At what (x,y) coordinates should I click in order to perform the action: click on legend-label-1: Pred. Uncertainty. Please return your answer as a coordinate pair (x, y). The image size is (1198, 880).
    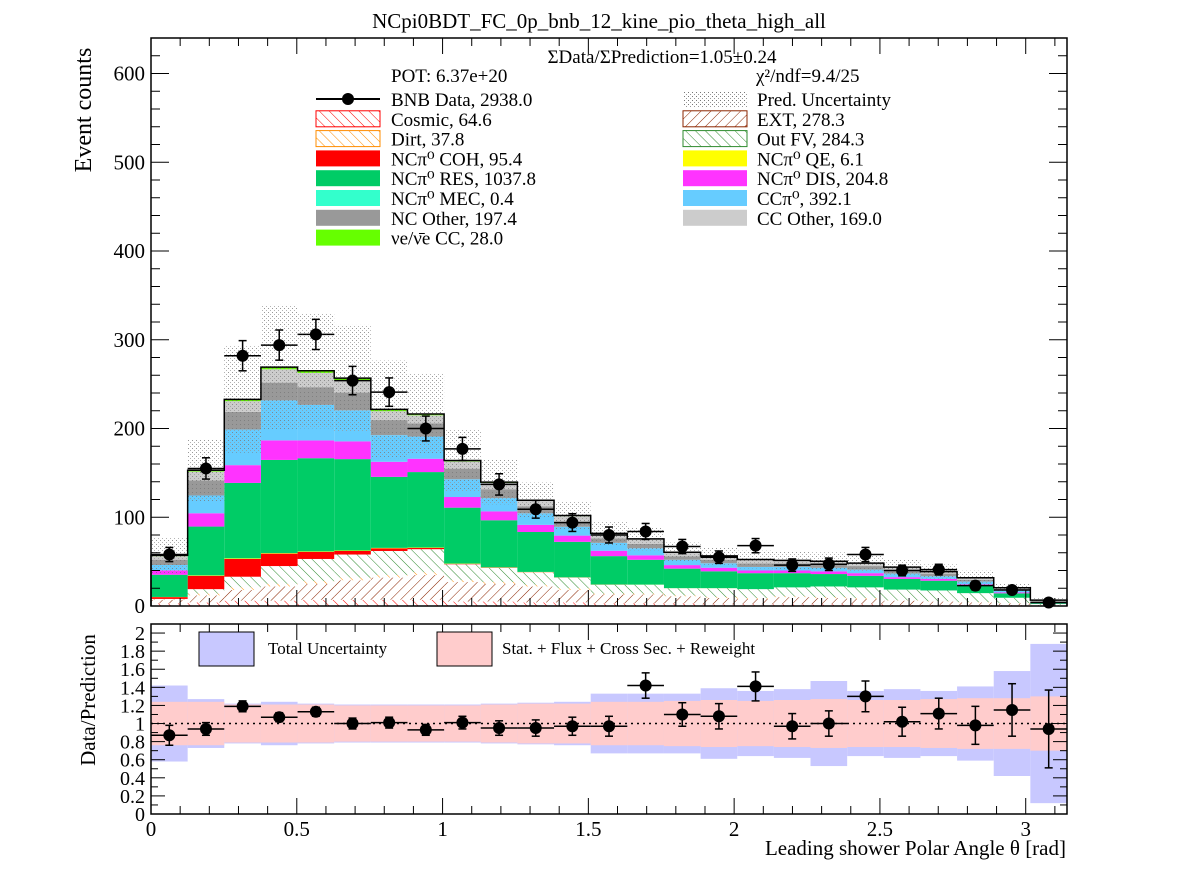
    Looking at the image, I should click on (824, 100).